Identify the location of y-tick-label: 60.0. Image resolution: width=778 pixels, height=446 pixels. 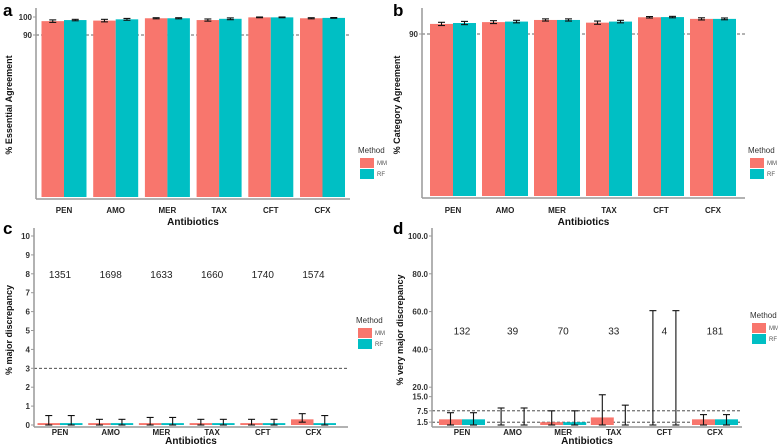
(420, 312).